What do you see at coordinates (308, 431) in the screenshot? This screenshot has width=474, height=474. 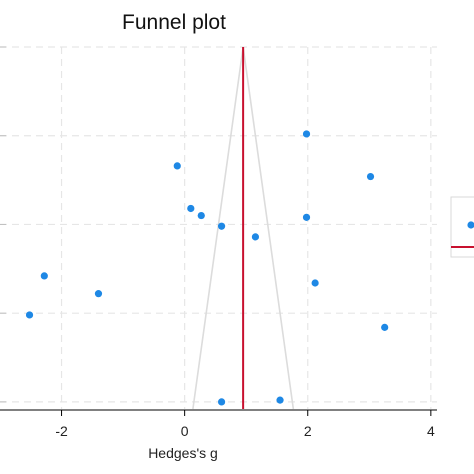 I see `x-tick-label: 2` at bounding box center [308, 431].